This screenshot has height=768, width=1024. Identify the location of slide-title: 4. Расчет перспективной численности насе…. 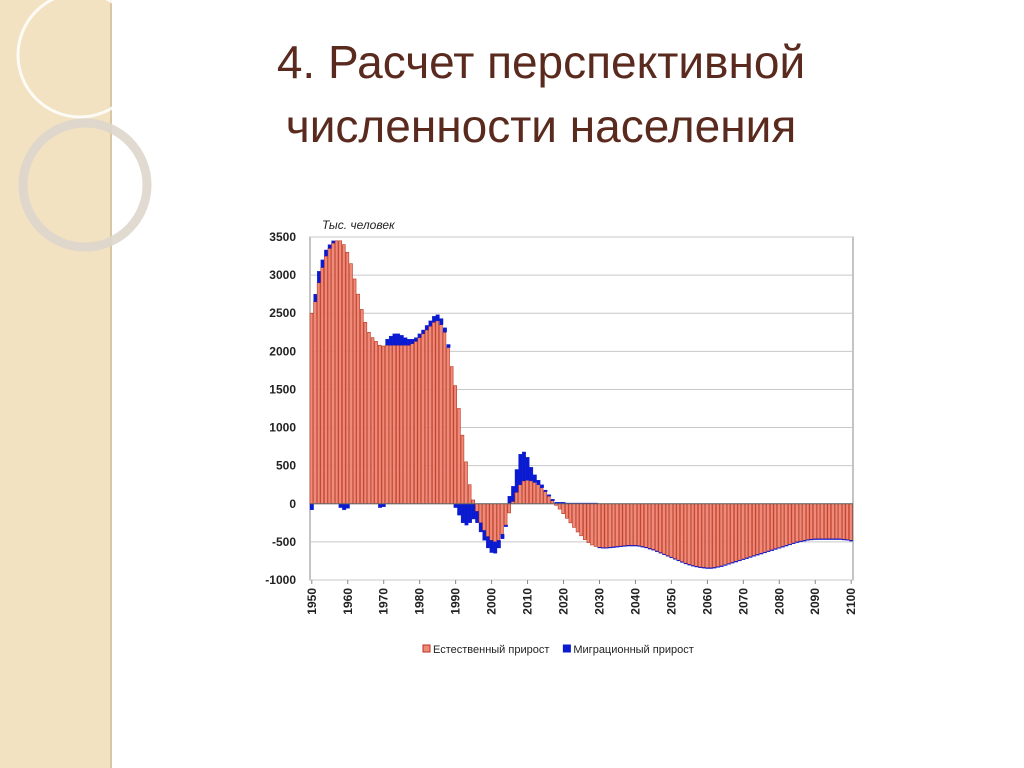
(541, 94).